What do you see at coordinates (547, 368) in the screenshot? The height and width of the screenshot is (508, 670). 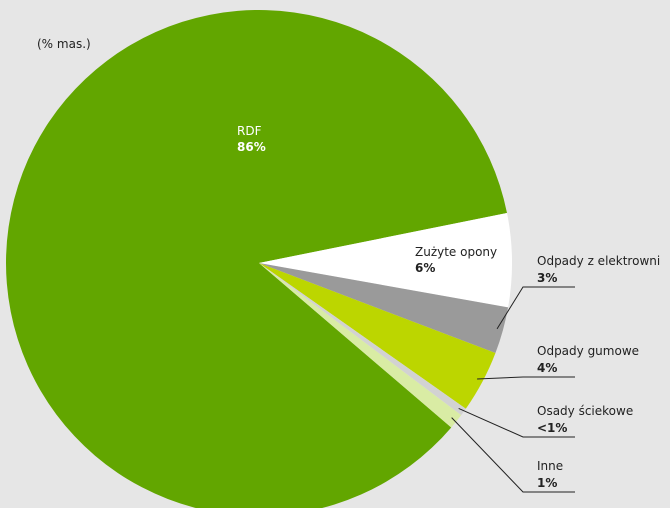 I see `slice-value: 4%` at bounding box center [547, 368].